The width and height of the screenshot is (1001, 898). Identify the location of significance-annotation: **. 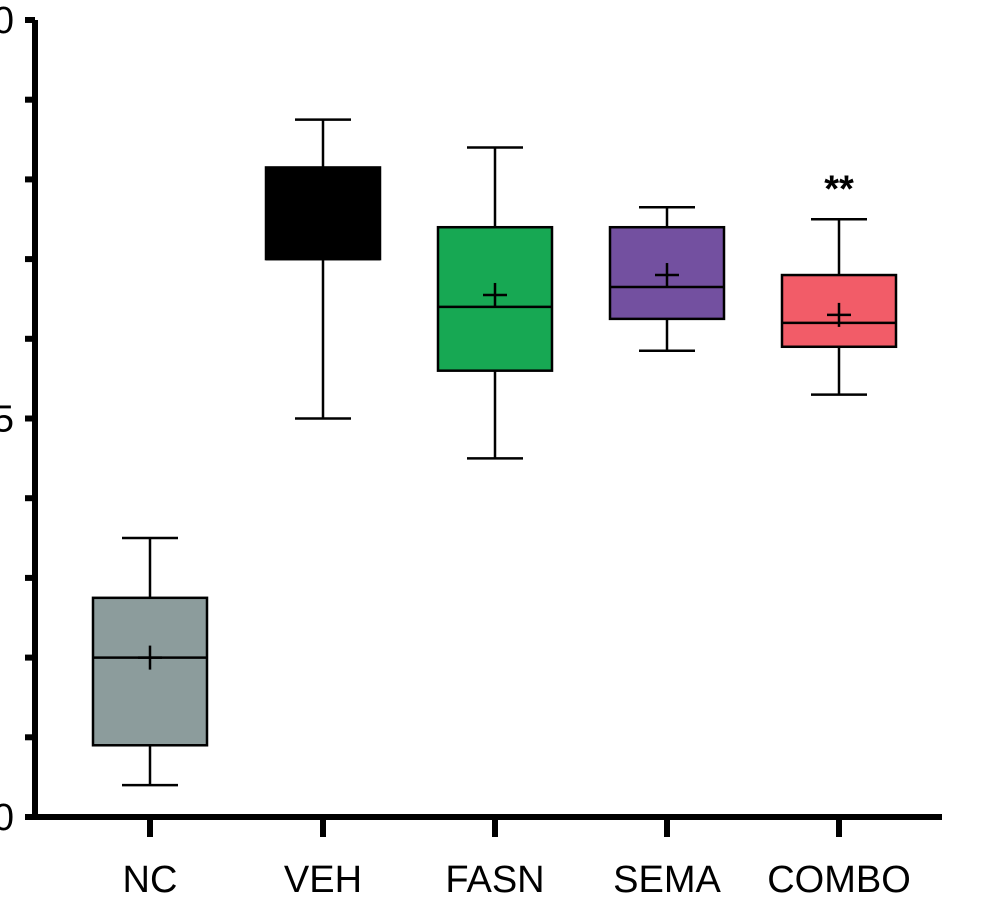
(839, 189).